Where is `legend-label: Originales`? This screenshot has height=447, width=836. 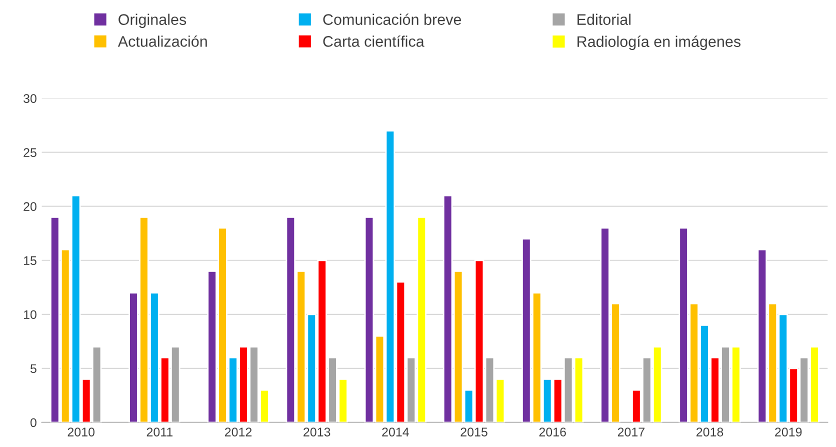
legend-label: Originales is located at coordinates (152, 21).